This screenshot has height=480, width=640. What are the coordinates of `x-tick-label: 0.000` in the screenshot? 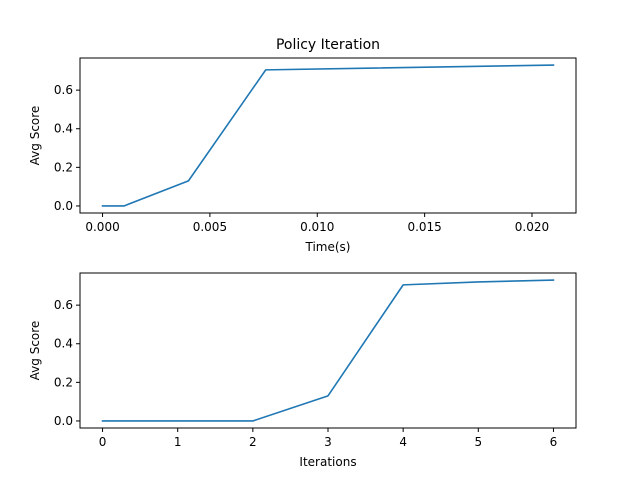 It's located at (102, 227).